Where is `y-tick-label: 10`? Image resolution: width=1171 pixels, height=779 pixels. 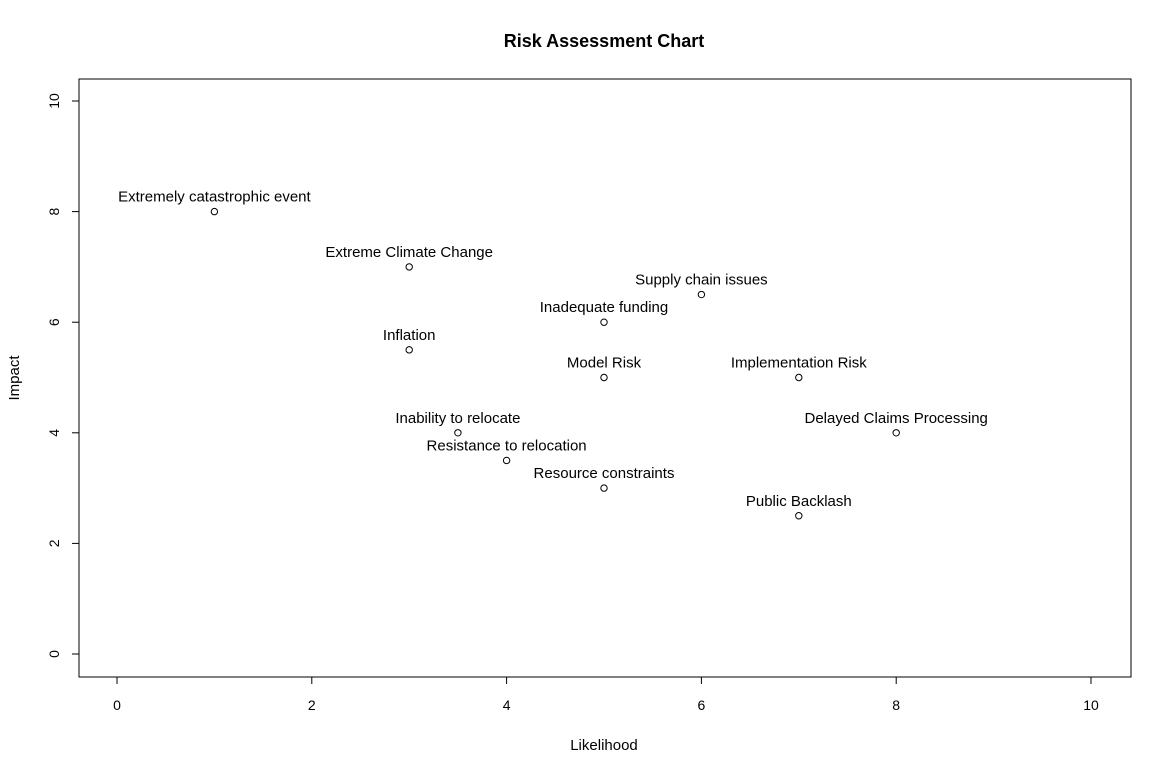 y-tick-label: 10 is located at coordinates (54, 101).